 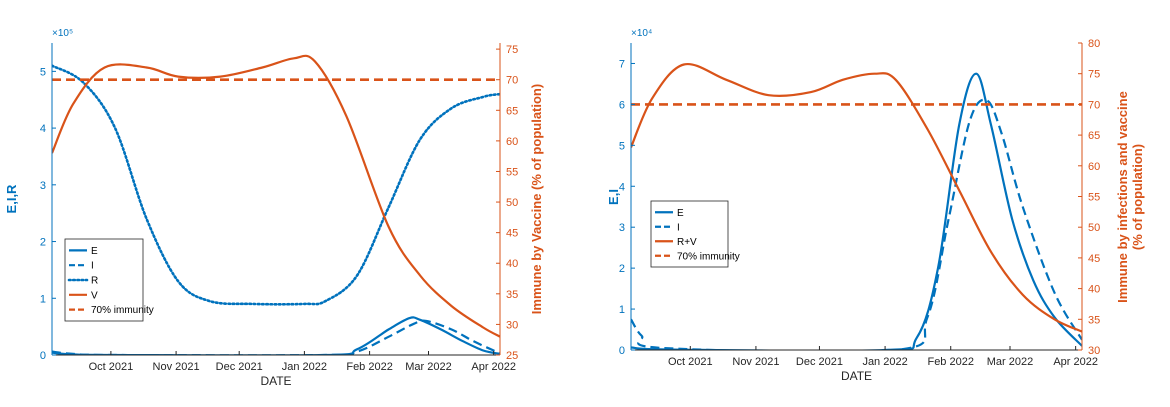 What do you see at coordinates (94, 281) in the screenshot?
I see `legend-label: R` at bounding box center [94, 281].